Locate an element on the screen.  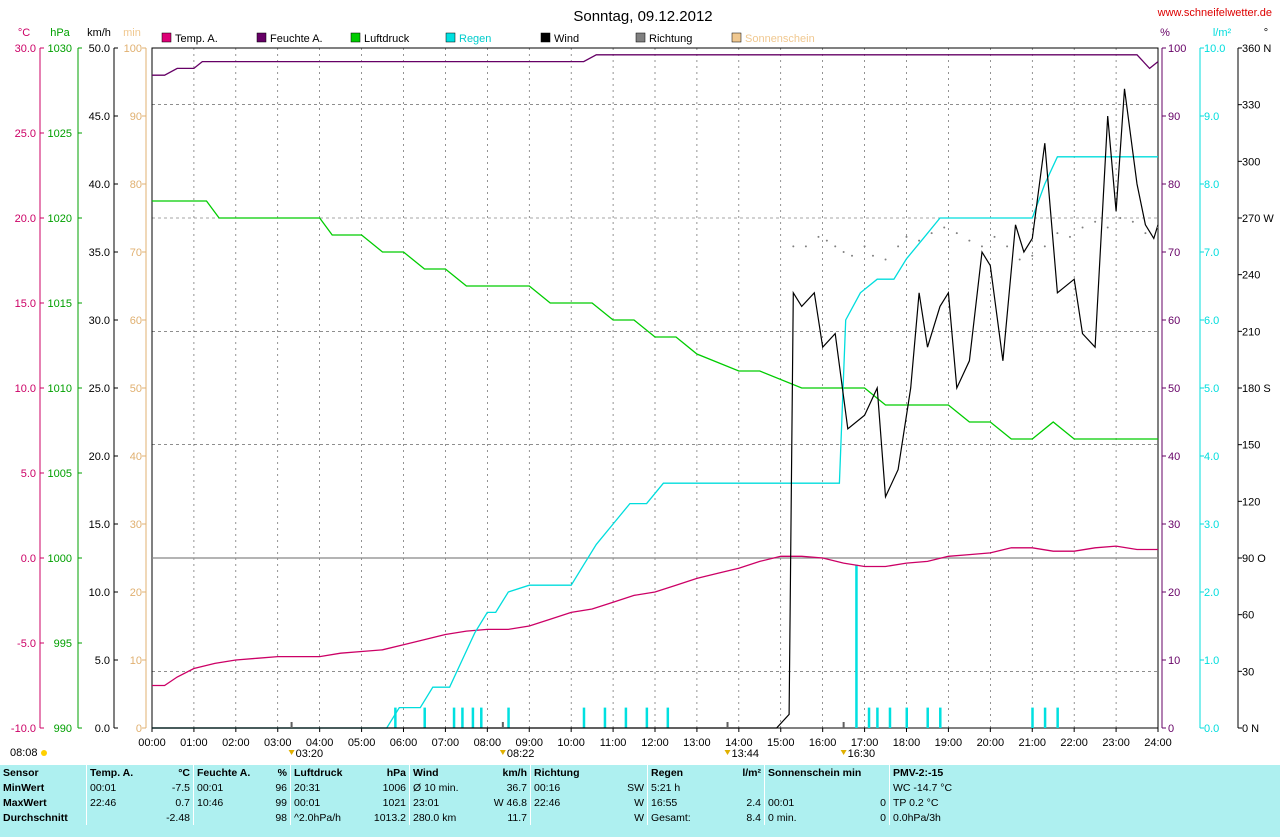
wind-unit-label: km/h is located at coordinates (99, 33).